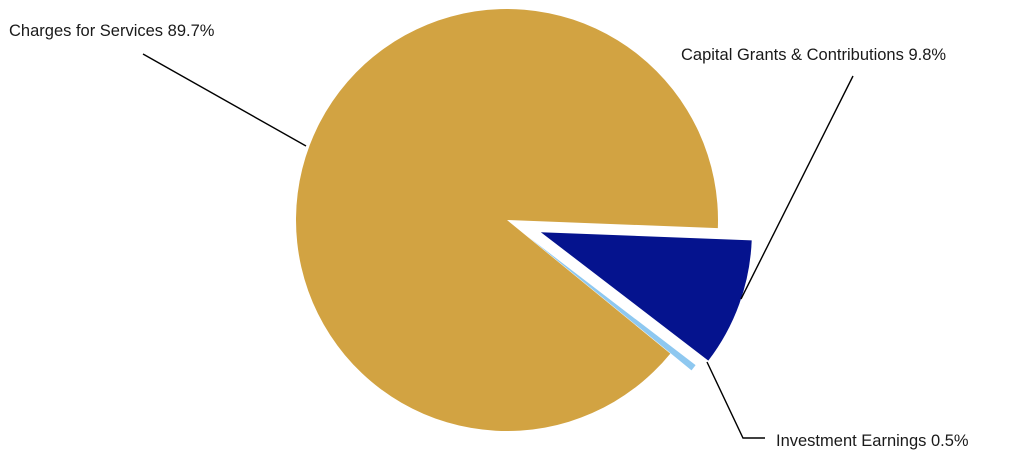 This screenshot has height=457, width=1029. I want to click on slice-label-charges: Charges for Services 89.7%, so click(112, 31).